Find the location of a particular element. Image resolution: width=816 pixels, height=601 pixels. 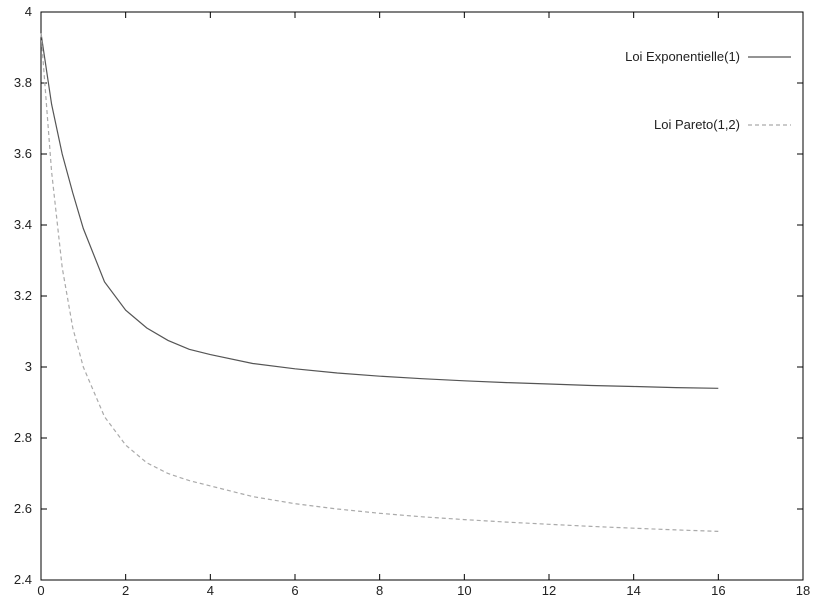

y-tick-label: 3 is located at coordinates (28, 366).